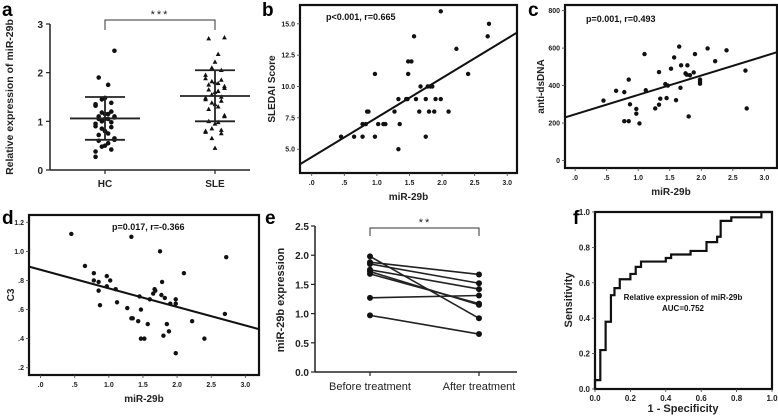 This screenshot has height=419, width=778. Describe the element at coordinates (21, 368) in the screenshot. I see `y-tick-label: .2` at that location.